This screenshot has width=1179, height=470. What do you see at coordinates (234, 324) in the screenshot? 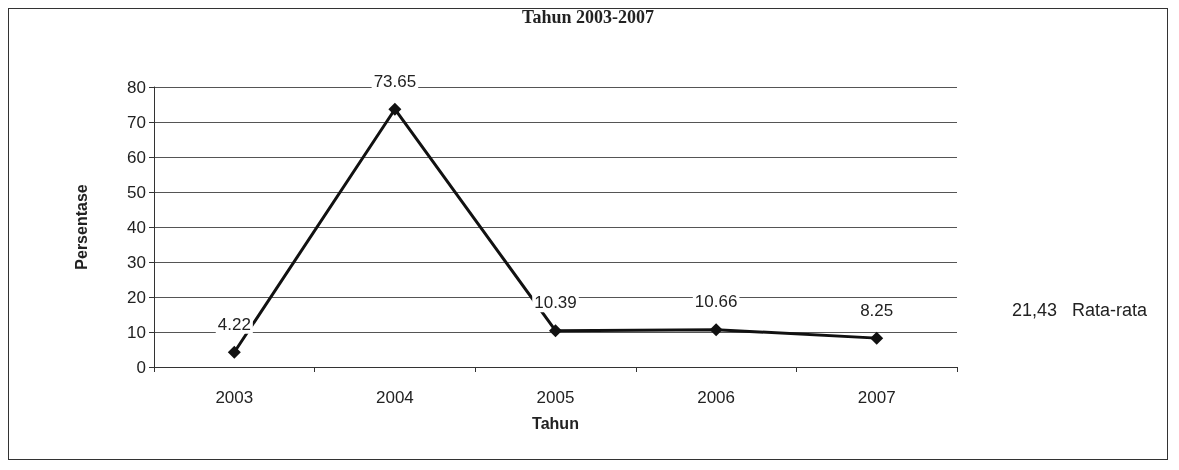
I see `data-label: 4.22` at bounding box center [234, 324].